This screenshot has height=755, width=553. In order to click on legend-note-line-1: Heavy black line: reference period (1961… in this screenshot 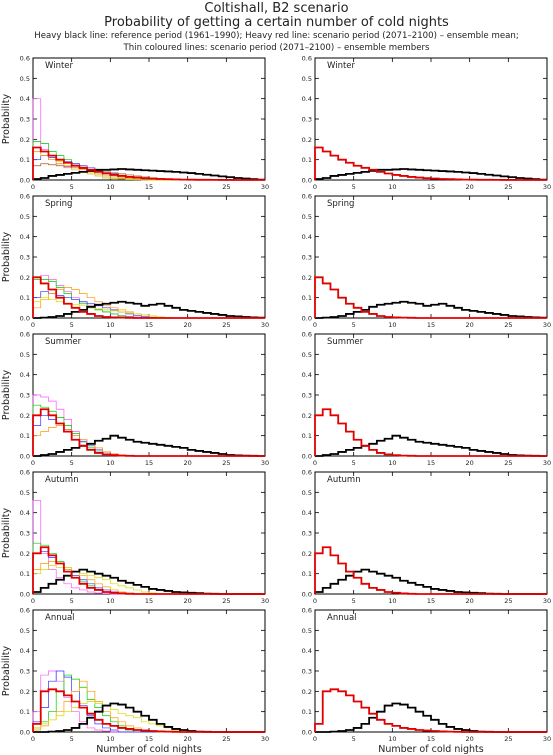, I will do `click(276, 36)`.